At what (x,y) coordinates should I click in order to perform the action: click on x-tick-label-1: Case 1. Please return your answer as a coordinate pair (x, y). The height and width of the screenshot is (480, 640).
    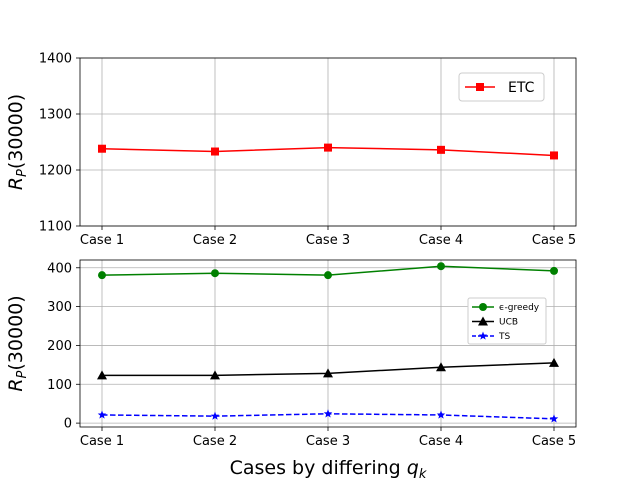
    Looking at the image, I should click on (102, 240).